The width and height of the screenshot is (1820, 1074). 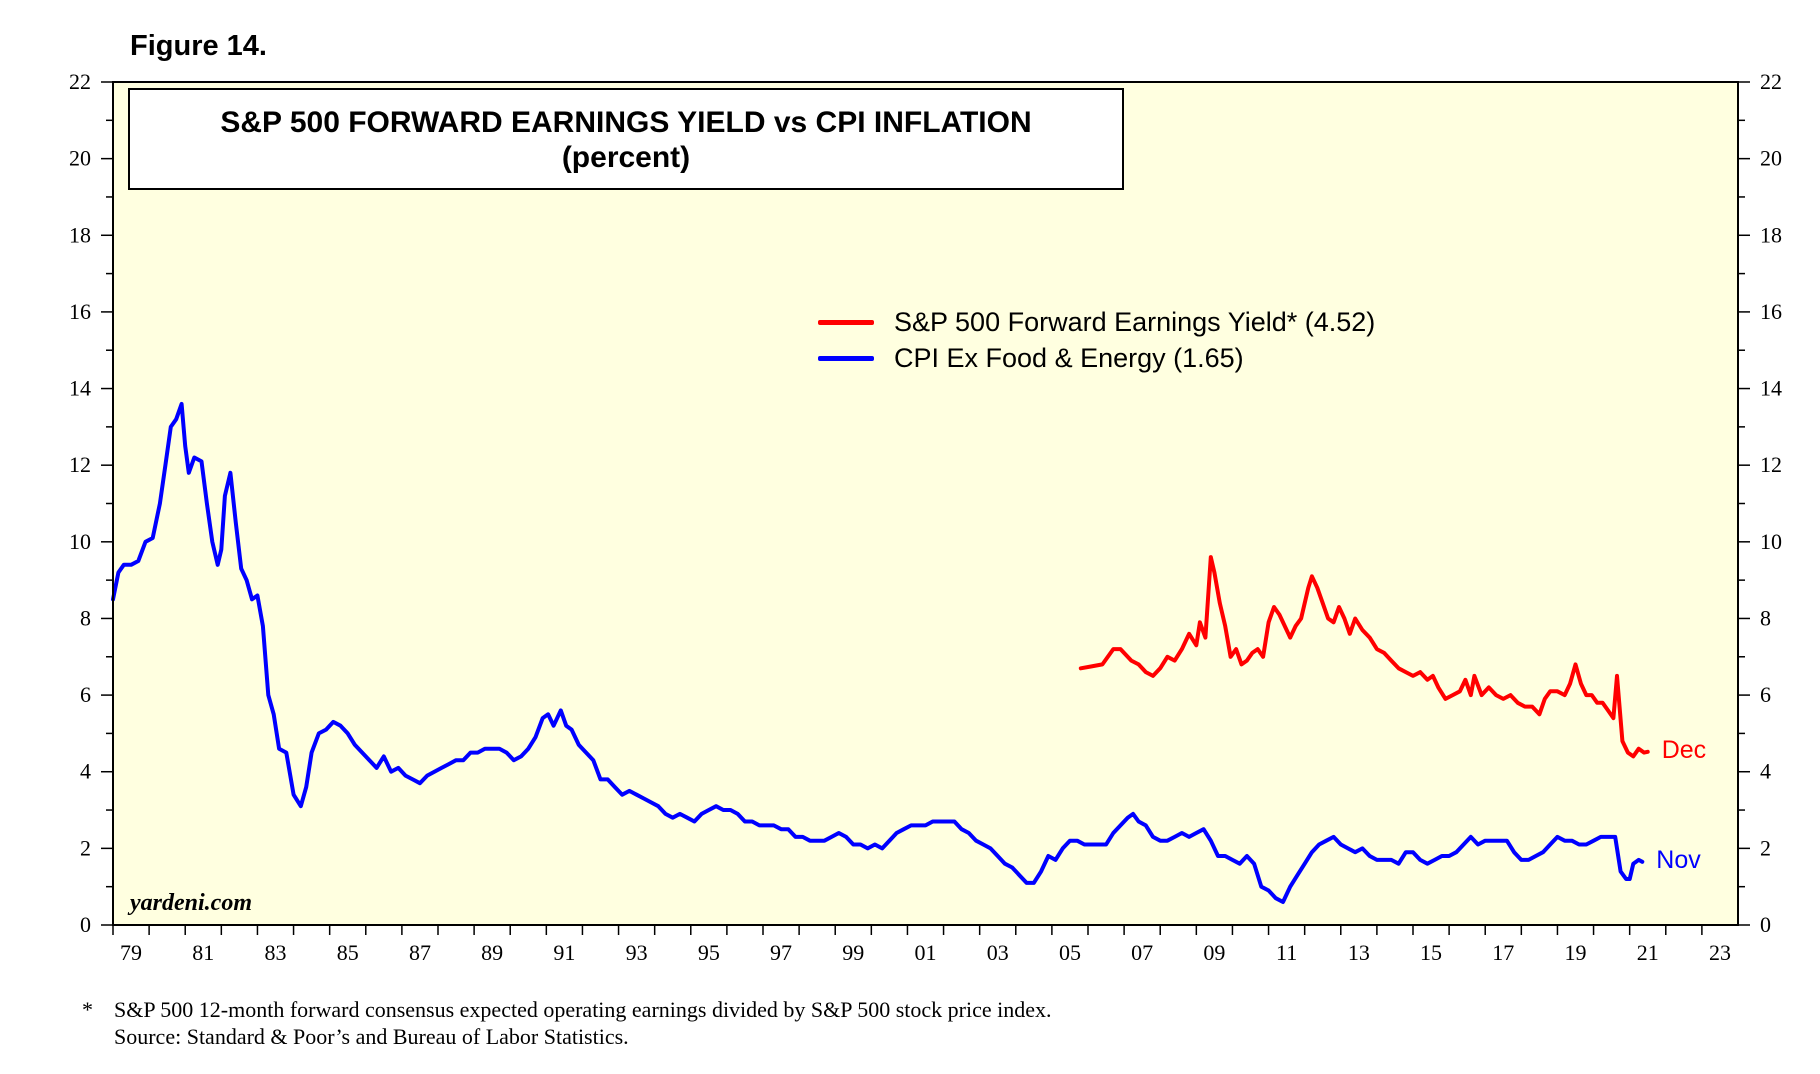 I want to click on x-tick-label: 19, so click(x=1576, y=952).